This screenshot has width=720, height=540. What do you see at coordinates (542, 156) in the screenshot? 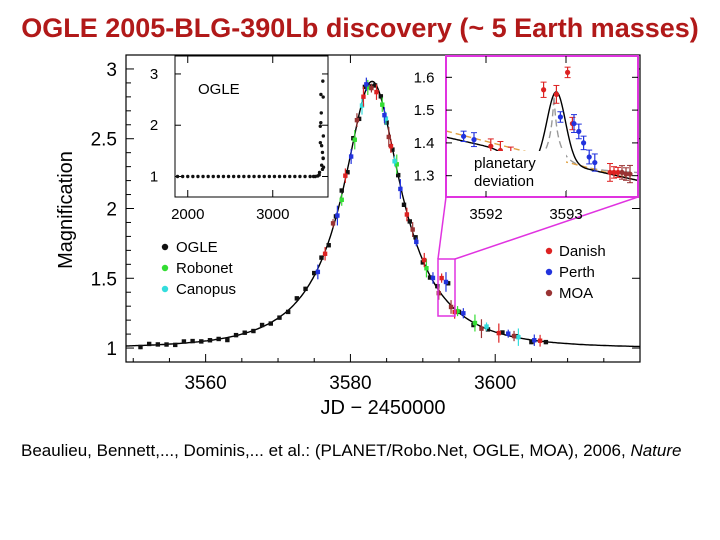
I see `baseline-trend-curve` at bounding box center [542, 156].